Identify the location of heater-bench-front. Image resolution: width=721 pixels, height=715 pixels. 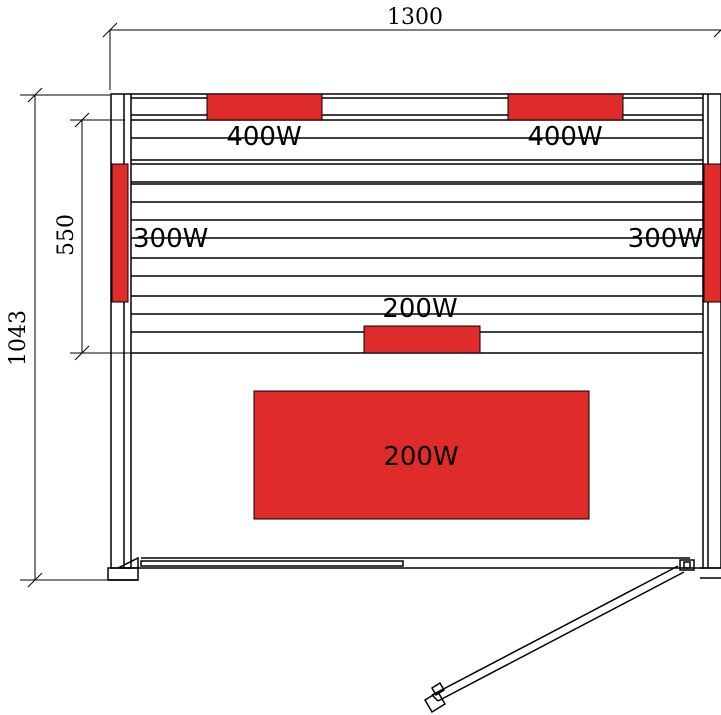
(422, 339).